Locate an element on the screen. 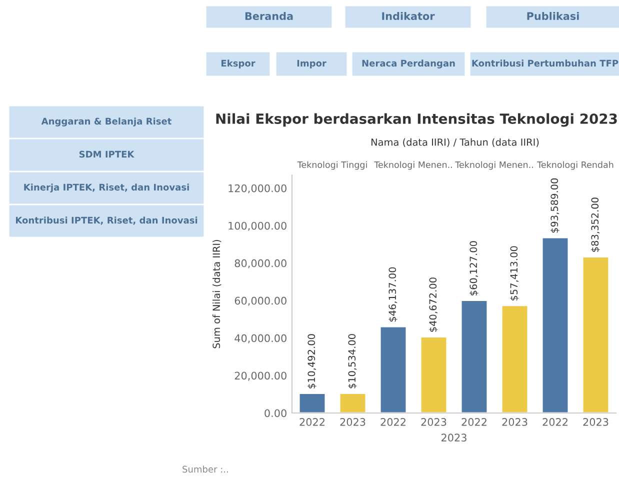 The height and width of the screenshot is (480, 619). y-axis-title: Sum of Nilai (data IIRI) is located at coordinates (217, 294).